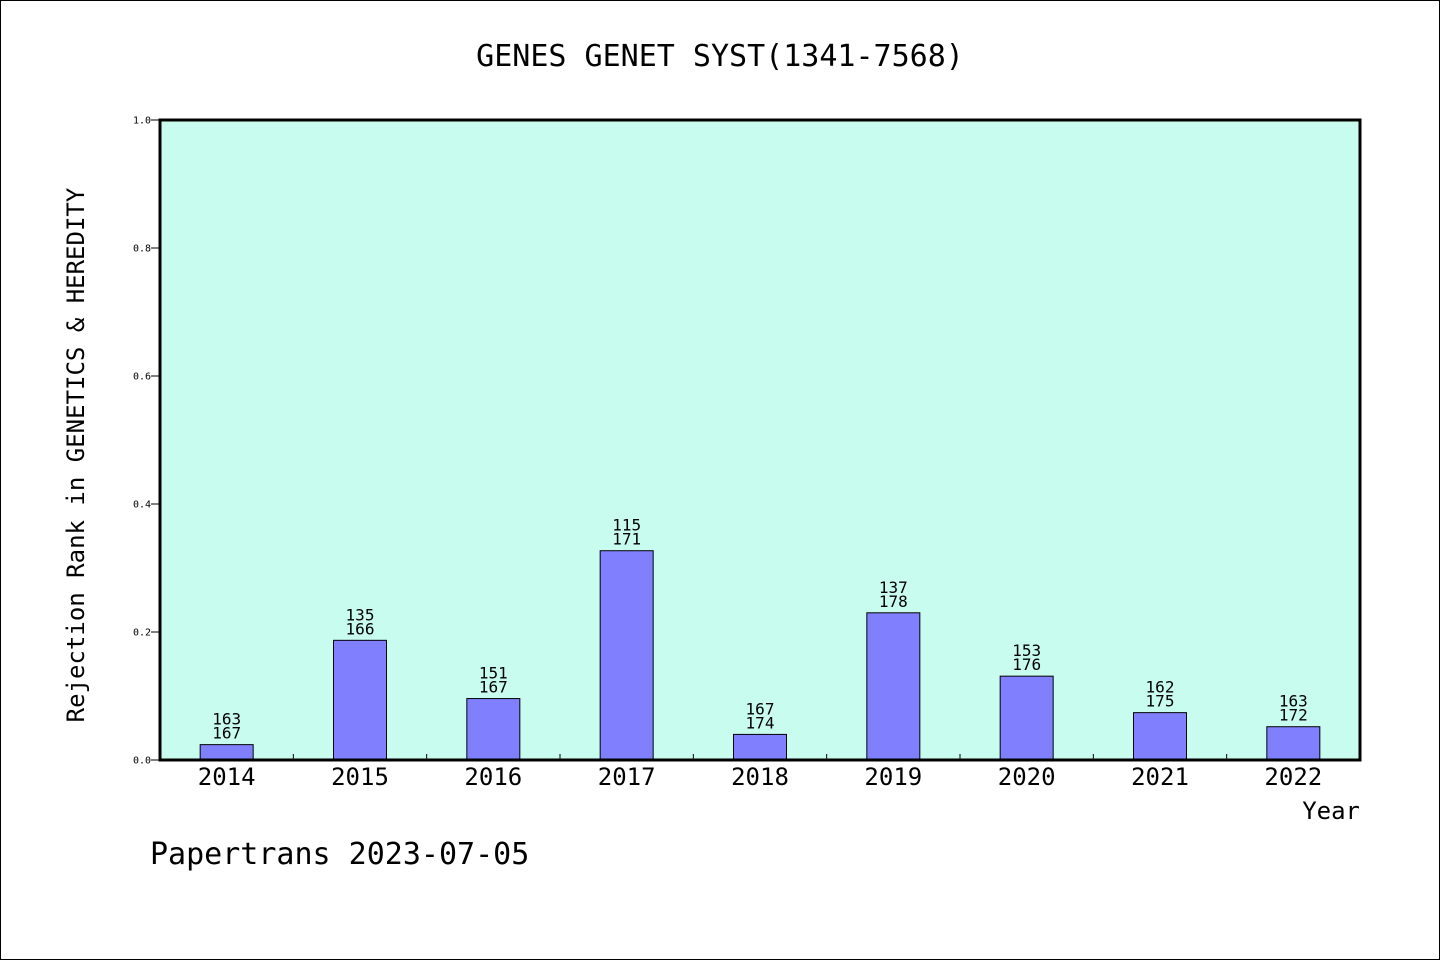 Image resolution: width=1440 pixels, height=960 pixels. Describe the element at coordinates (760, 747) in the screenshot. I see `bar-2018` at that location.